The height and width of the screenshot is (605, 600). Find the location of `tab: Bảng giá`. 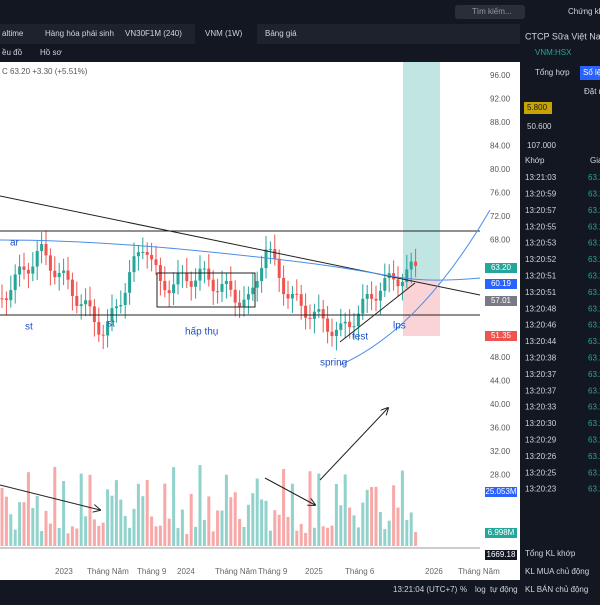

tab: Bảng giá is located at coordinates (281, 33).